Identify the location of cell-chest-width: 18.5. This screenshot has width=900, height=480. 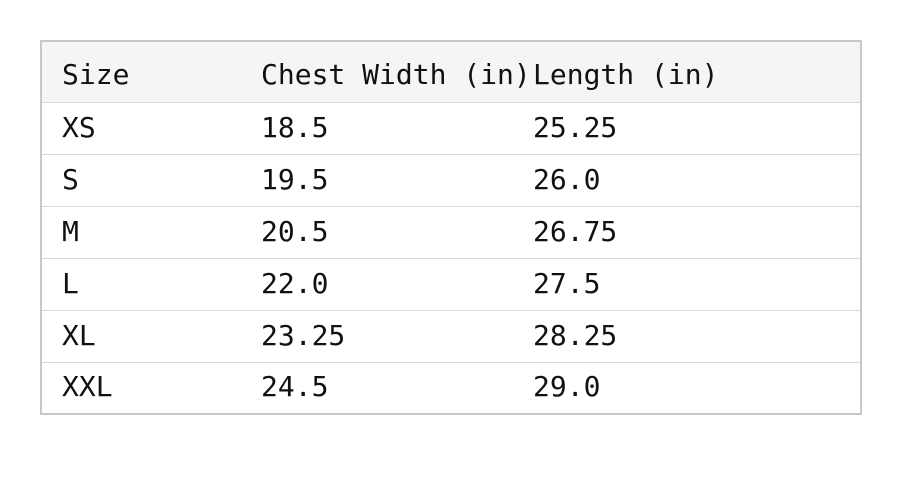
(377, 127).